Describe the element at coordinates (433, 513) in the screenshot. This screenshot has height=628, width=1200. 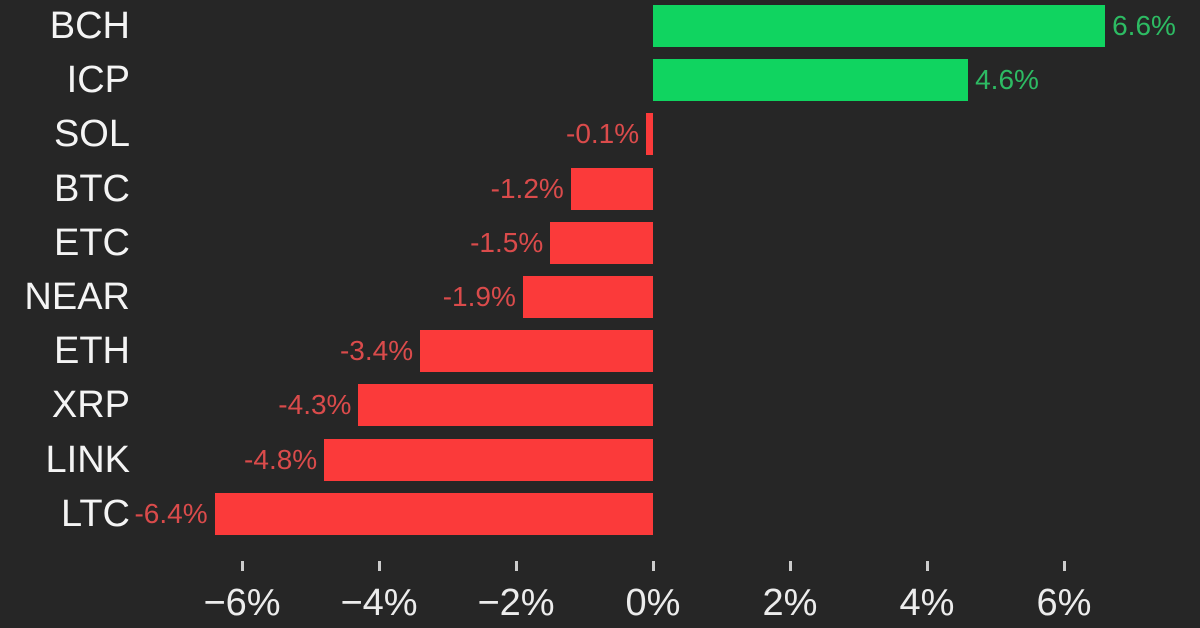
I see `bar-ltc` at that location.